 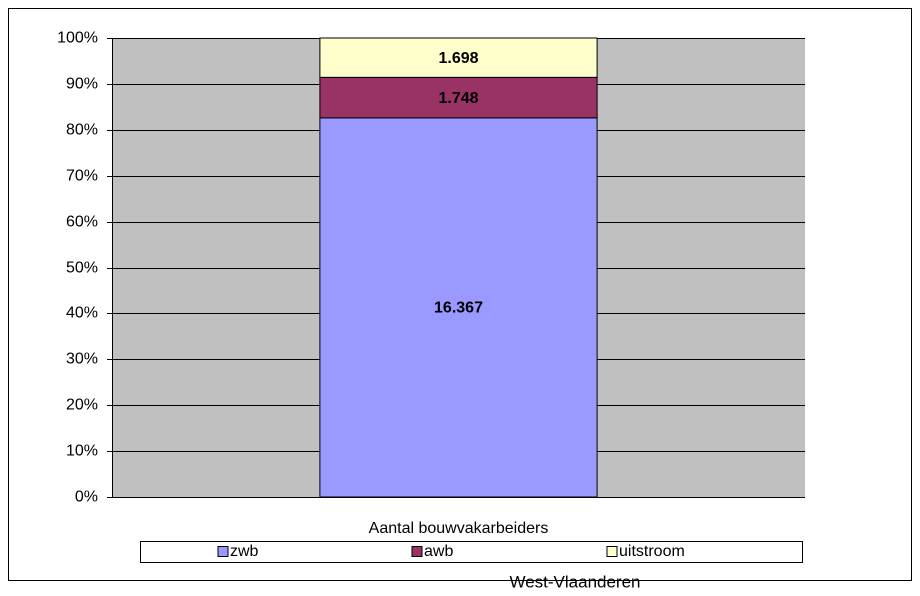 I want to click on legend-label: zwb, so click(x=244, y=551).